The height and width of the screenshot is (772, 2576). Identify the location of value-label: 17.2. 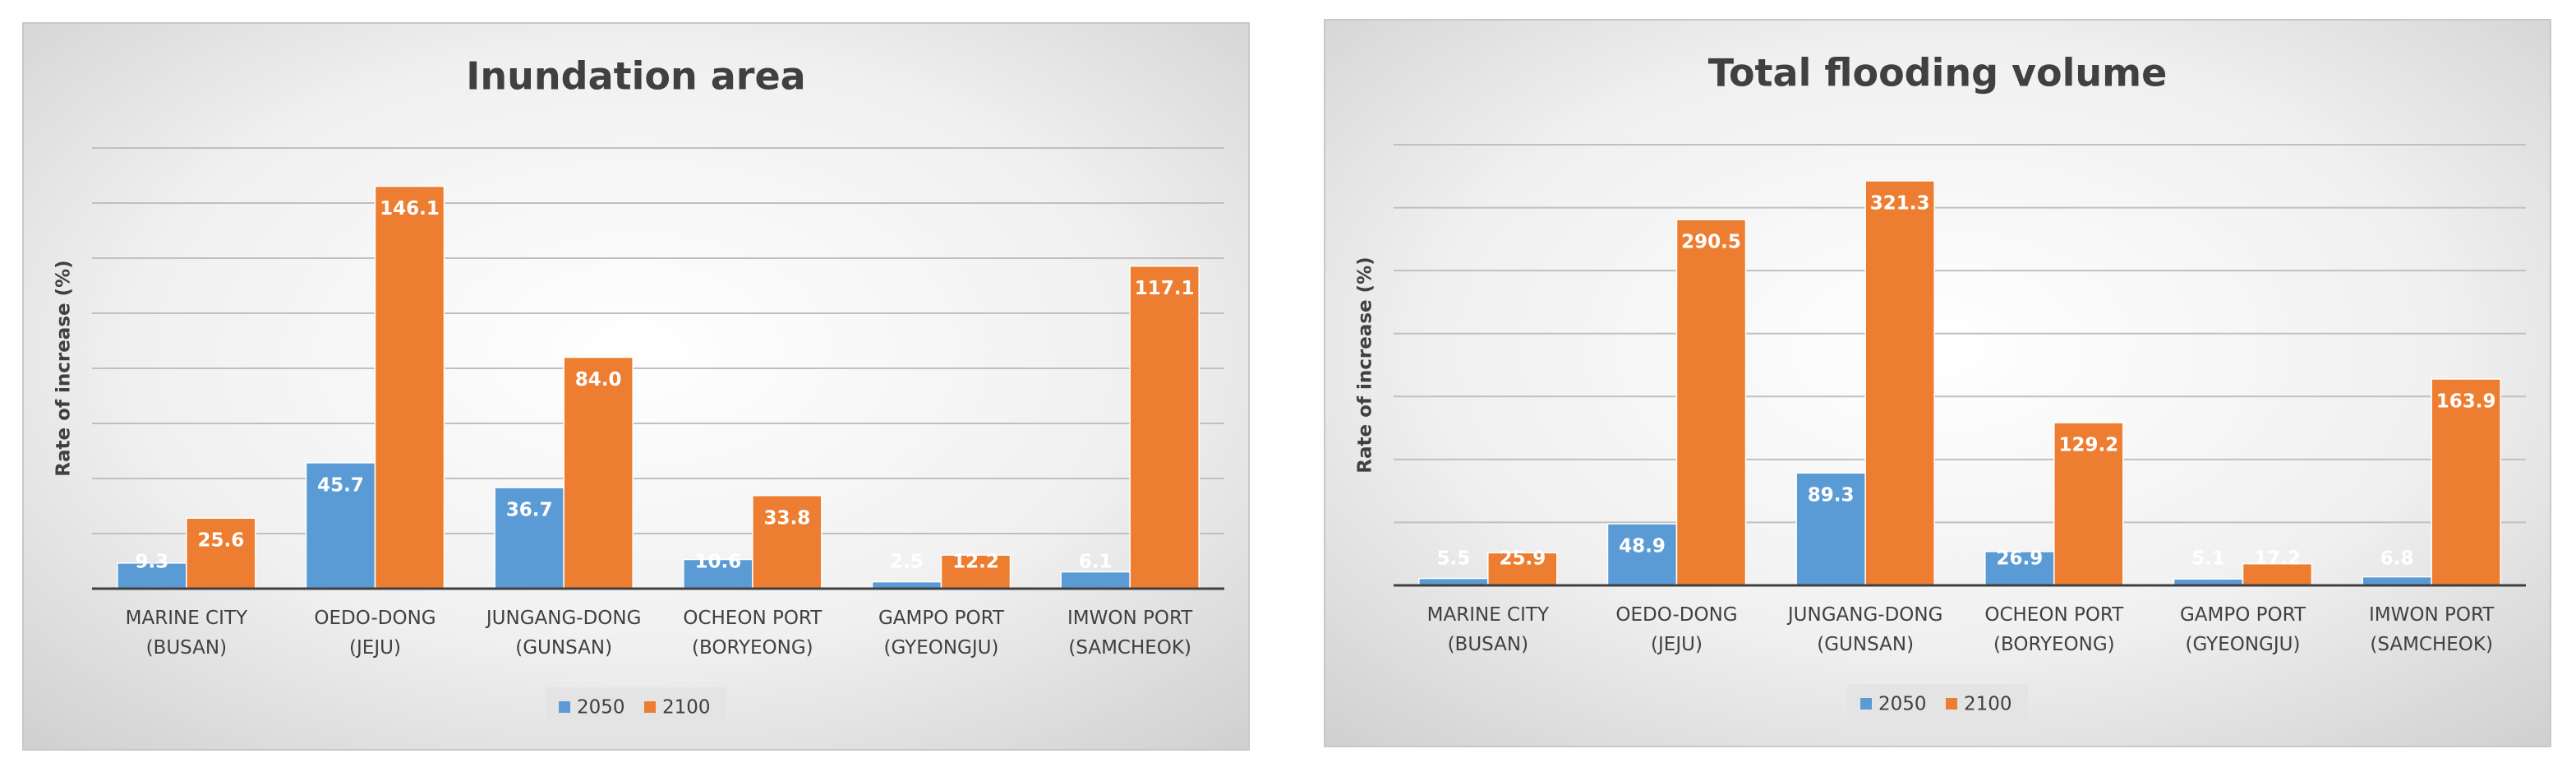
(2277, 559).